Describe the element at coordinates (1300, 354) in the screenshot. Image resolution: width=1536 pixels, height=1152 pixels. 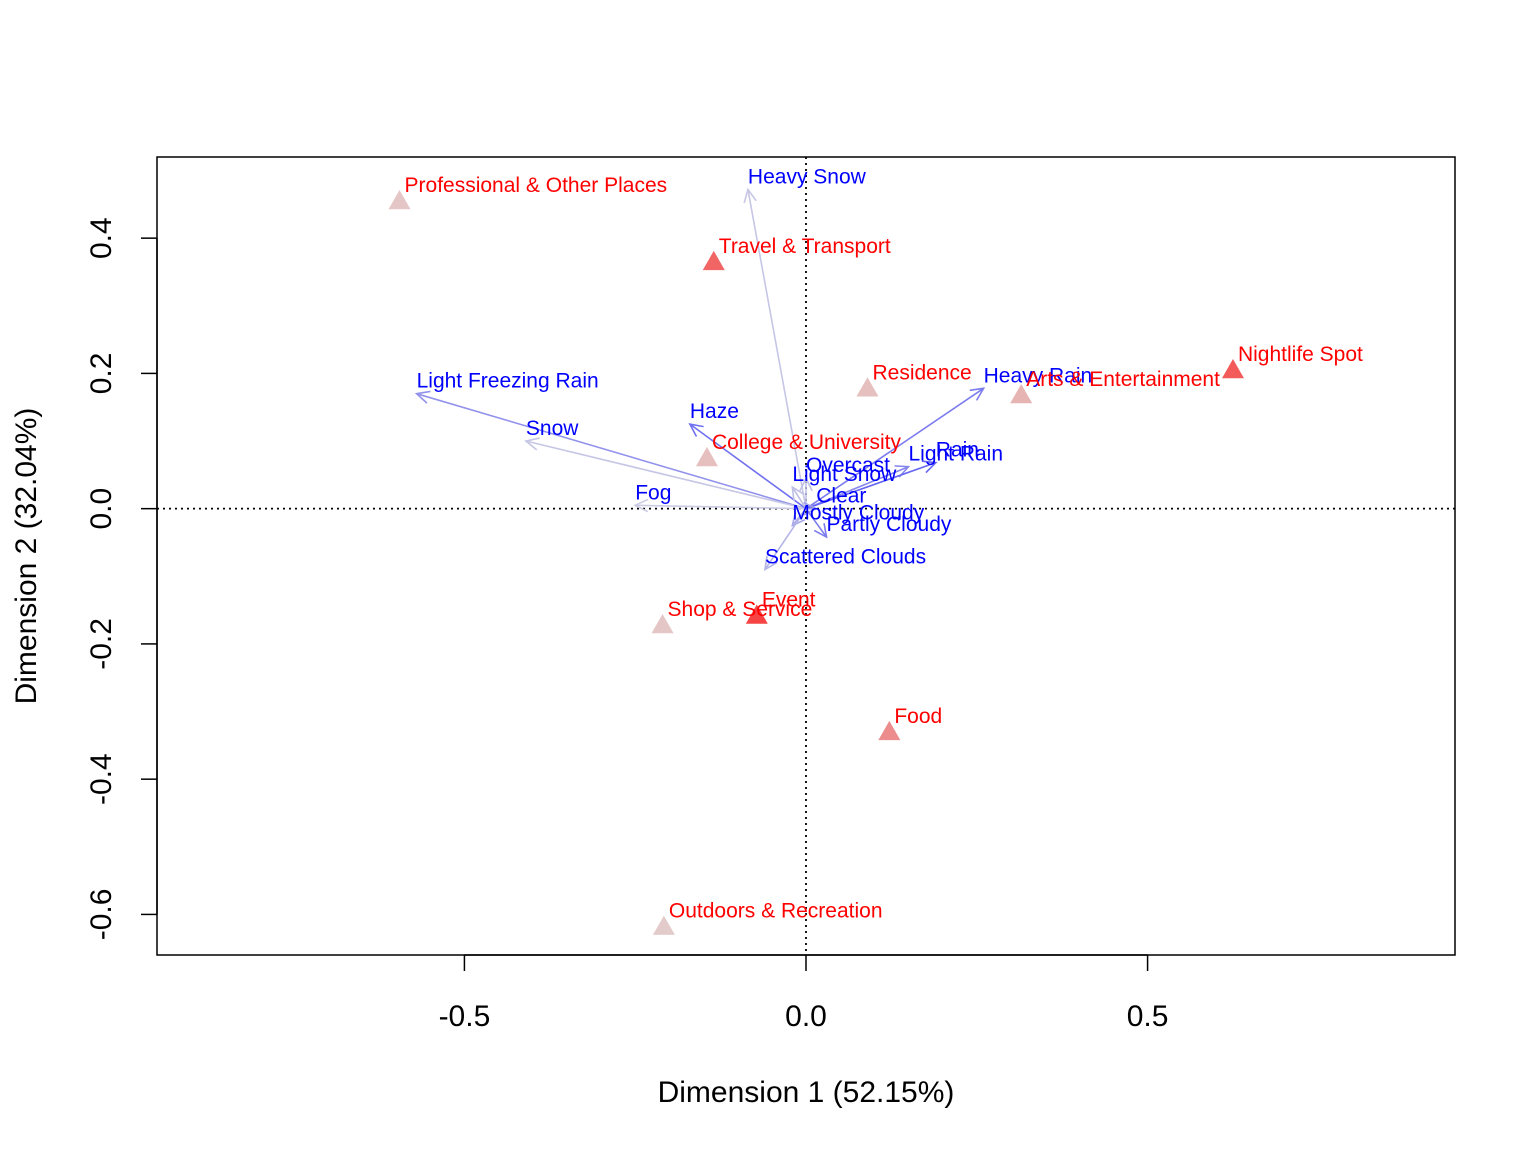
I see `row-label: Nightlife Spot` at that location.